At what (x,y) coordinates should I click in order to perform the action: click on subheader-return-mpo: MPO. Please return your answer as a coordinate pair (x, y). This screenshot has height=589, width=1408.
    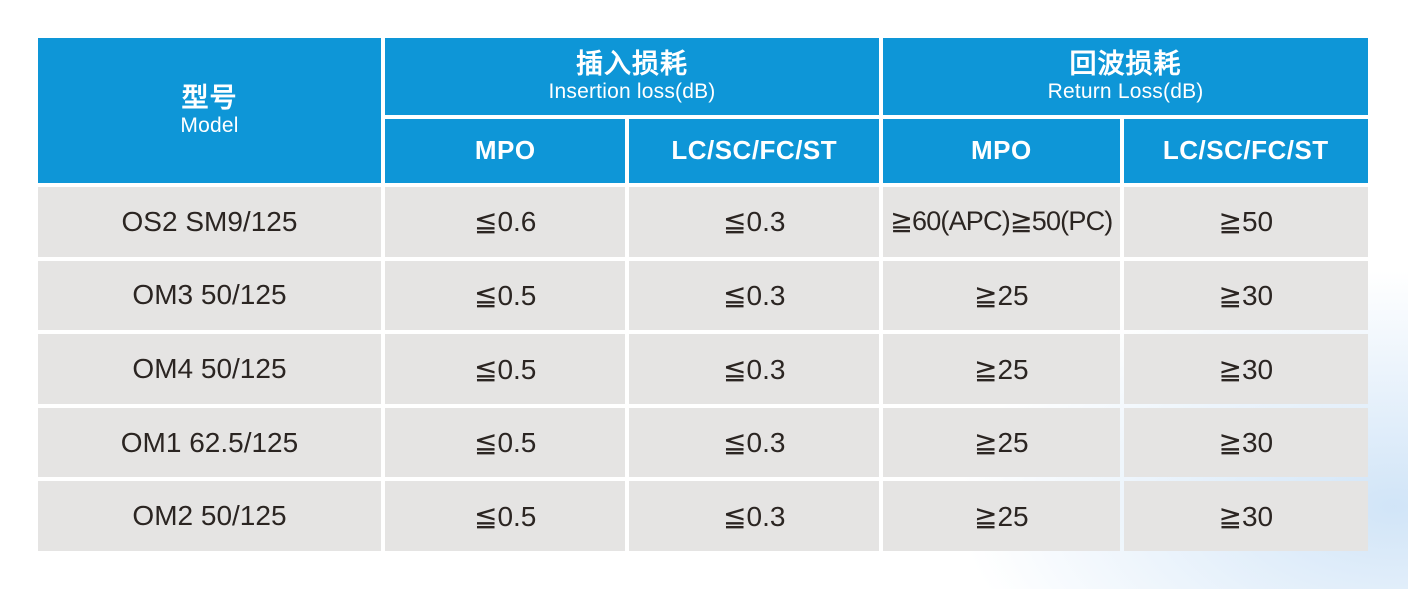
    Looking at the image, I should click on (1001, 151).